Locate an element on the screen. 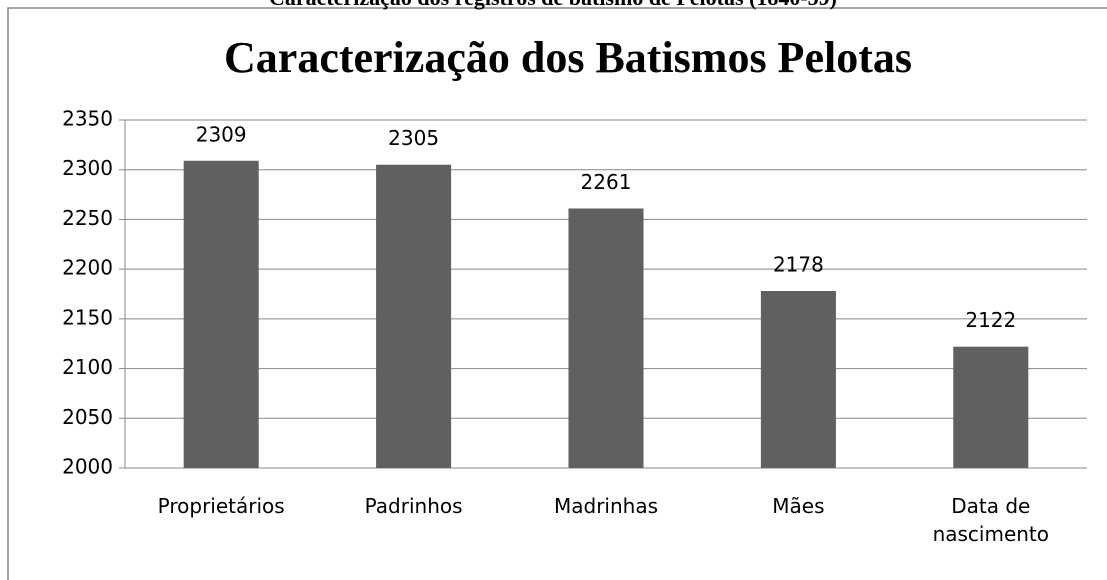 The width and height of the screenshot is (1107, 580). data-label: 2305 is located at coordinates (413, 138).